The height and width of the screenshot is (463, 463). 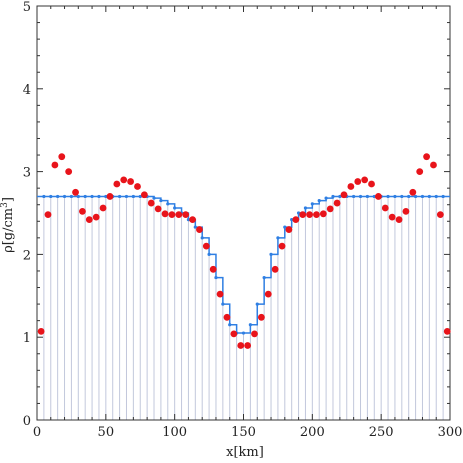 What do you see at coordinates (450, 432) in the screenshot?
I see `x-tick-label: 300` at bounding box center [450, 432].